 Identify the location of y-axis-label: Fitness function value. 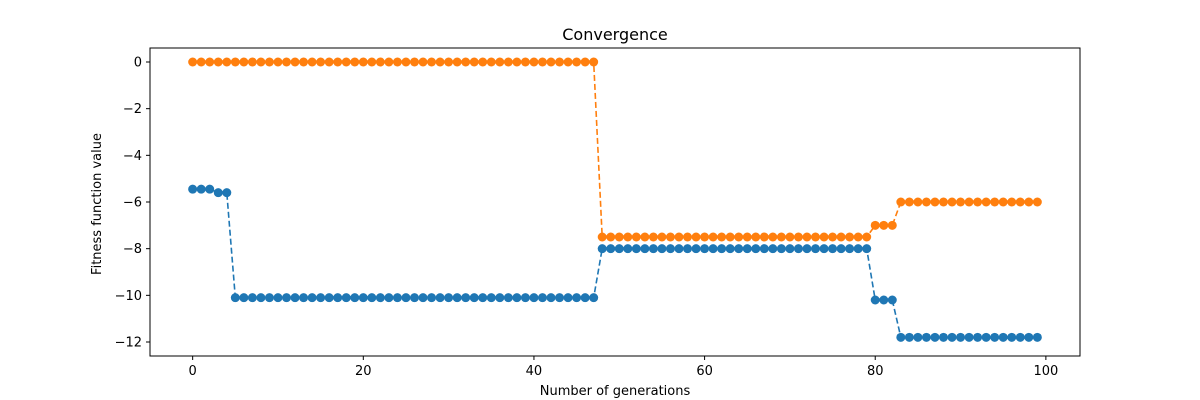
(97, 204).